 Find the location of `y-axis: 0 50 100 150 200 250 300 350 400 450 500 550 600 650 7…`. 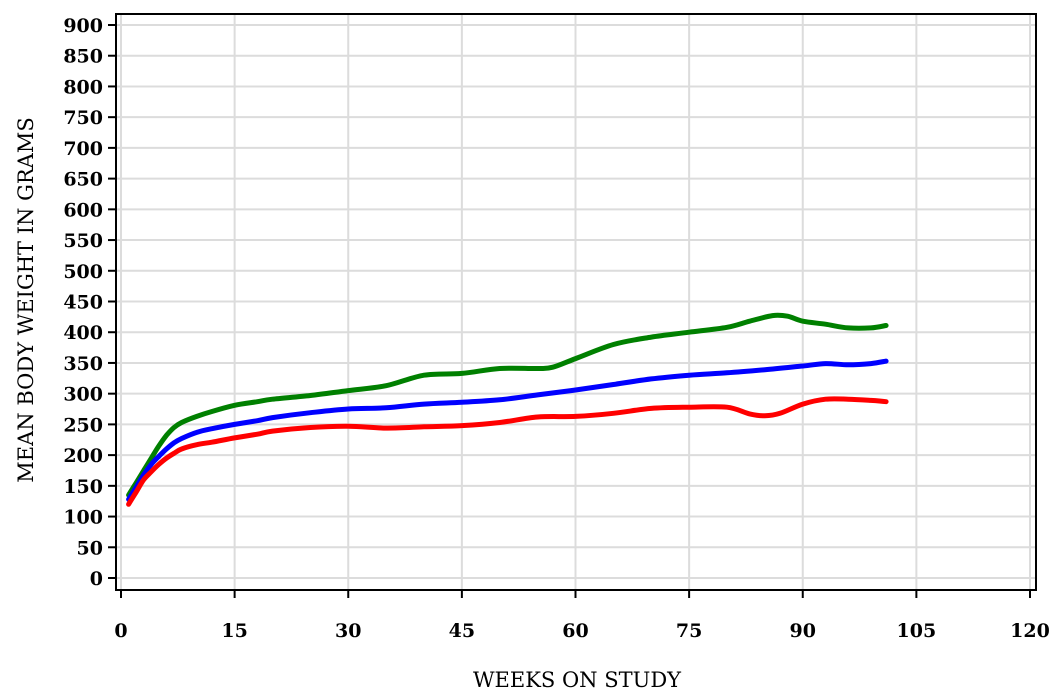

y-axis: 0 50 100 150 200 250 300 350 400 450 500 550 600 650 7… is located at coordinates (89, 302).